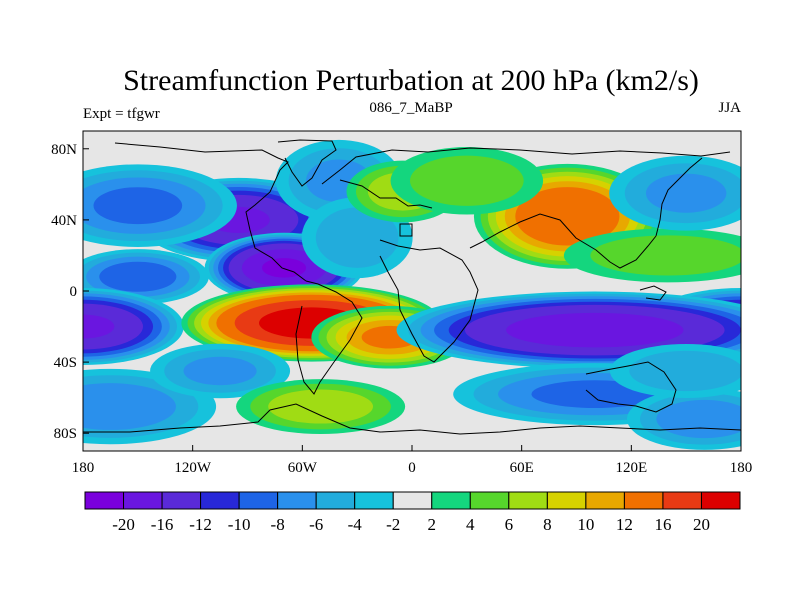 This screenshot has height=600, width=800. What do you see at coordinates (624, 524) in the screenshot?
I see `colorbar-label: 12` at bounding box center [624, 524].